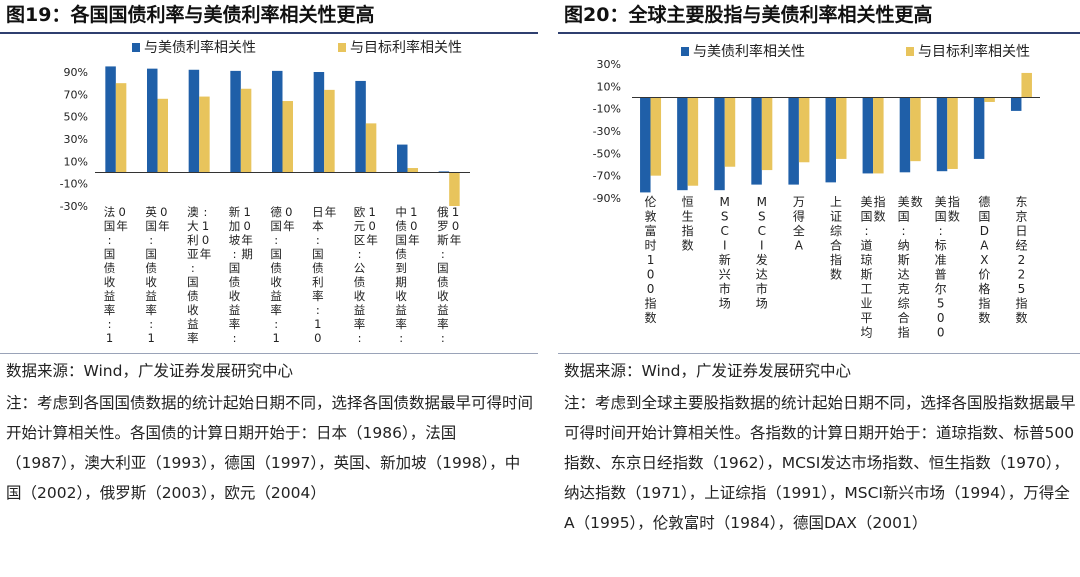  Describe the element at coordinates (651, 259) in the screenshot. I see `category-label: 伦敦富时 1 0 0 指数` at that location.